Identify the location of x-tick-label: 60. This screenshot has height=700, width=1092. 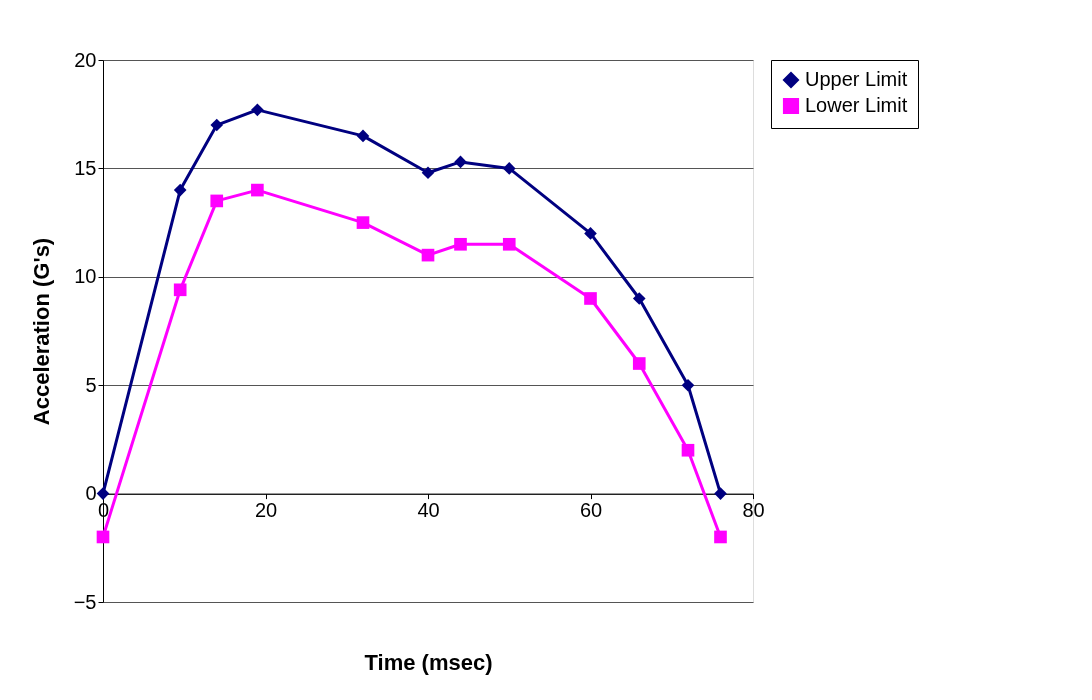
(591, 510).